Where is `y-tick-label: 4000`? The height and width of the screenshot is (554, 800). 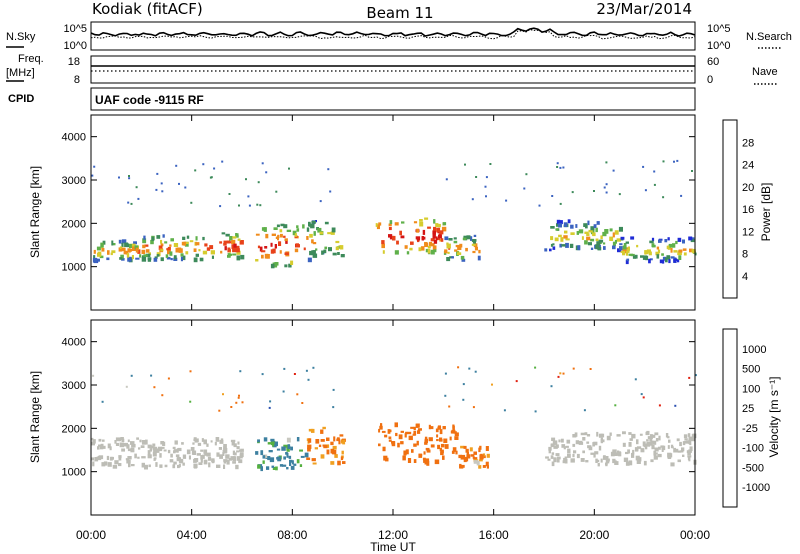 y-tick-label: 4000 is located at coordinates (74, 138).